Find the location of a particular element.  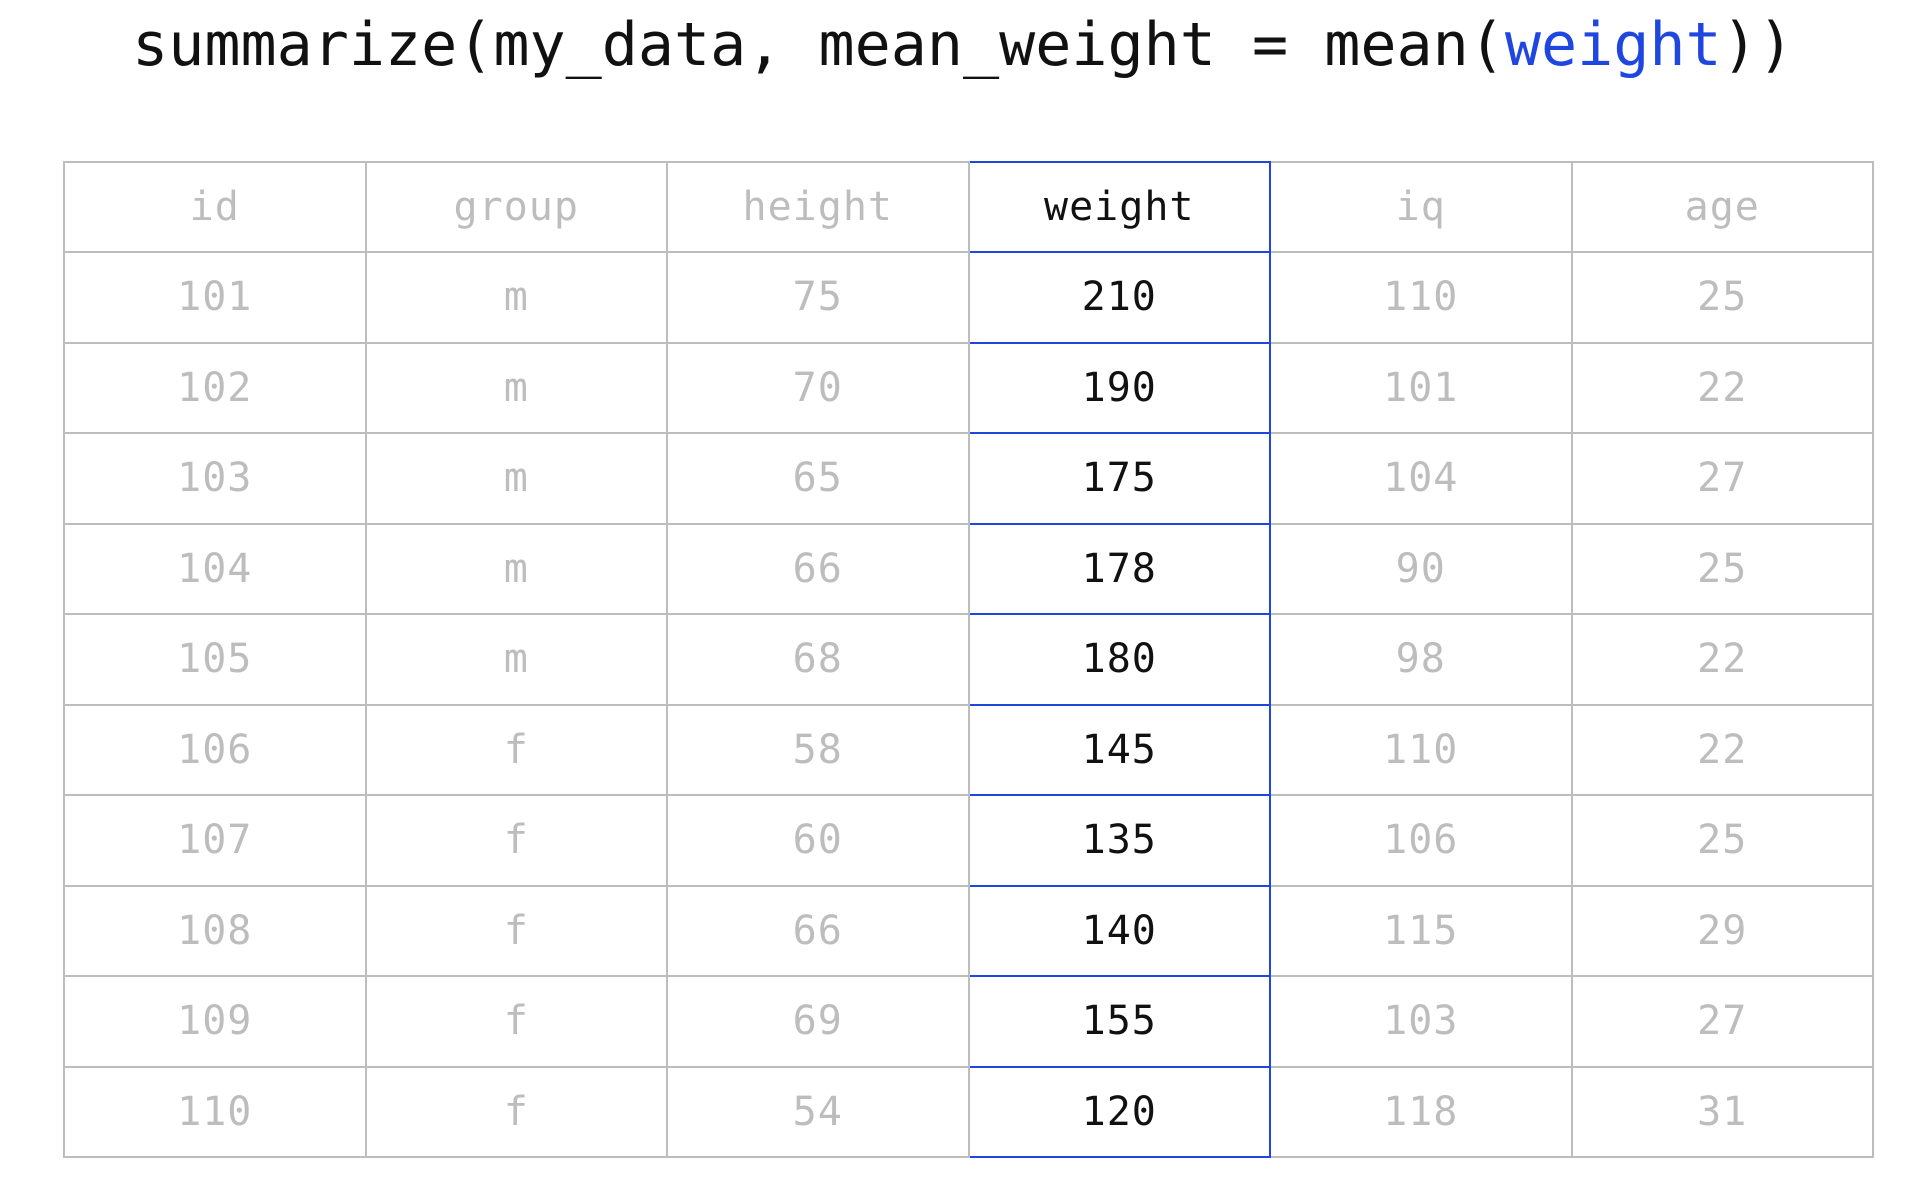

cell-height: 75 is located at coordinates (818, 297).